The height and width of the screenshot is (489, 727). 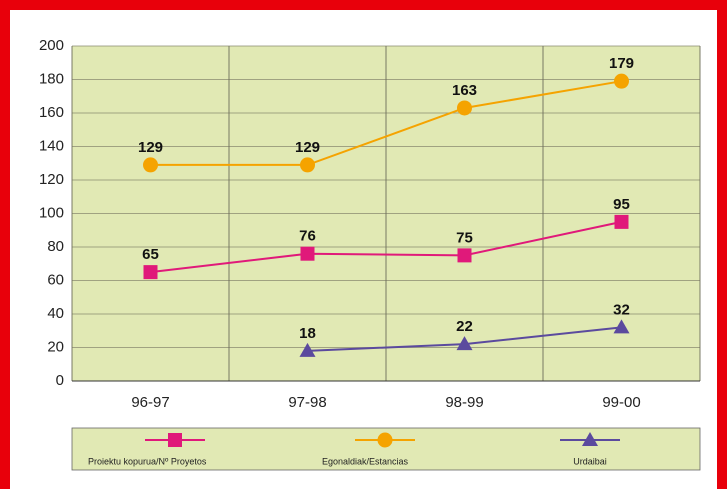 What do you see at coordinates (51, 212) in the screenshot?
I see `y-tick-label: 100` at bounding box center [51, 212].